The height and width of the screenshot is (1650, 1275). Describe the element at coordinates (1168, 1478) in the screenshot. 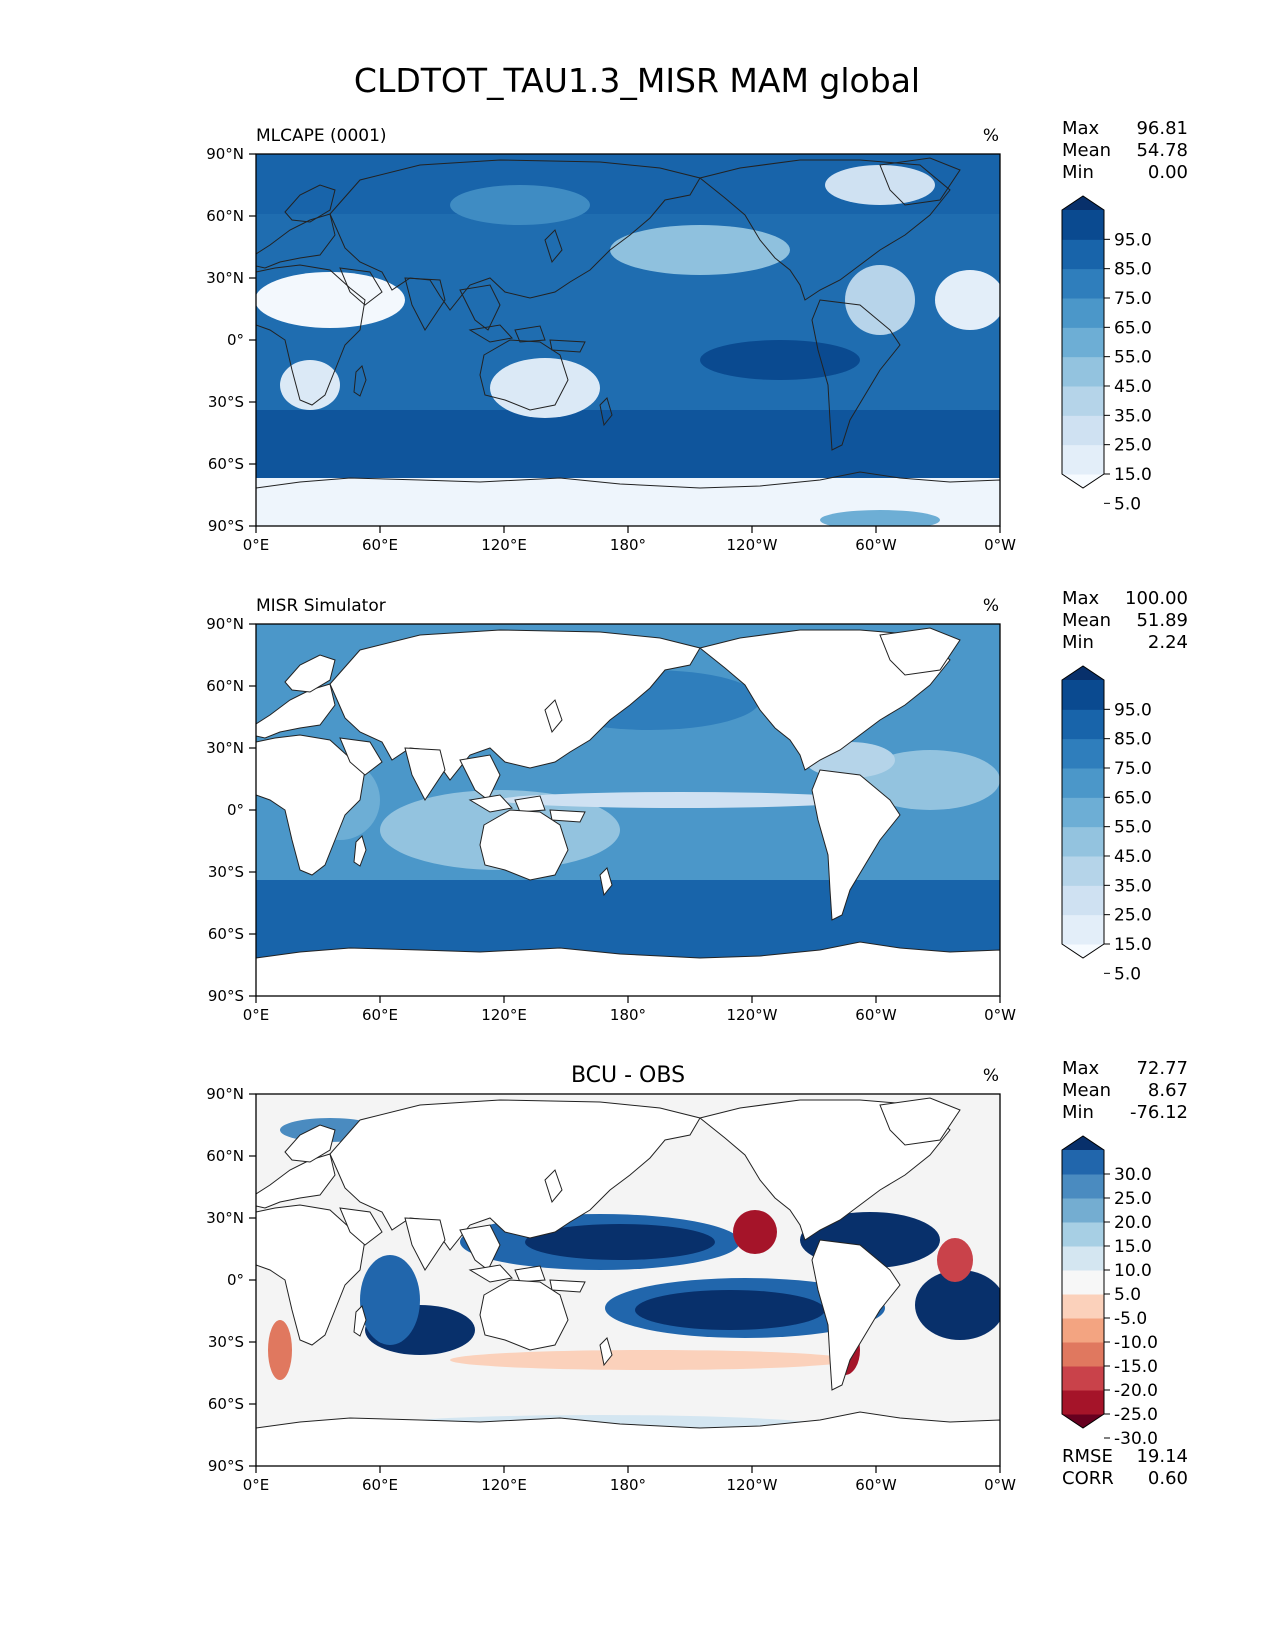

I see `corr-value: 0.60` at that location.